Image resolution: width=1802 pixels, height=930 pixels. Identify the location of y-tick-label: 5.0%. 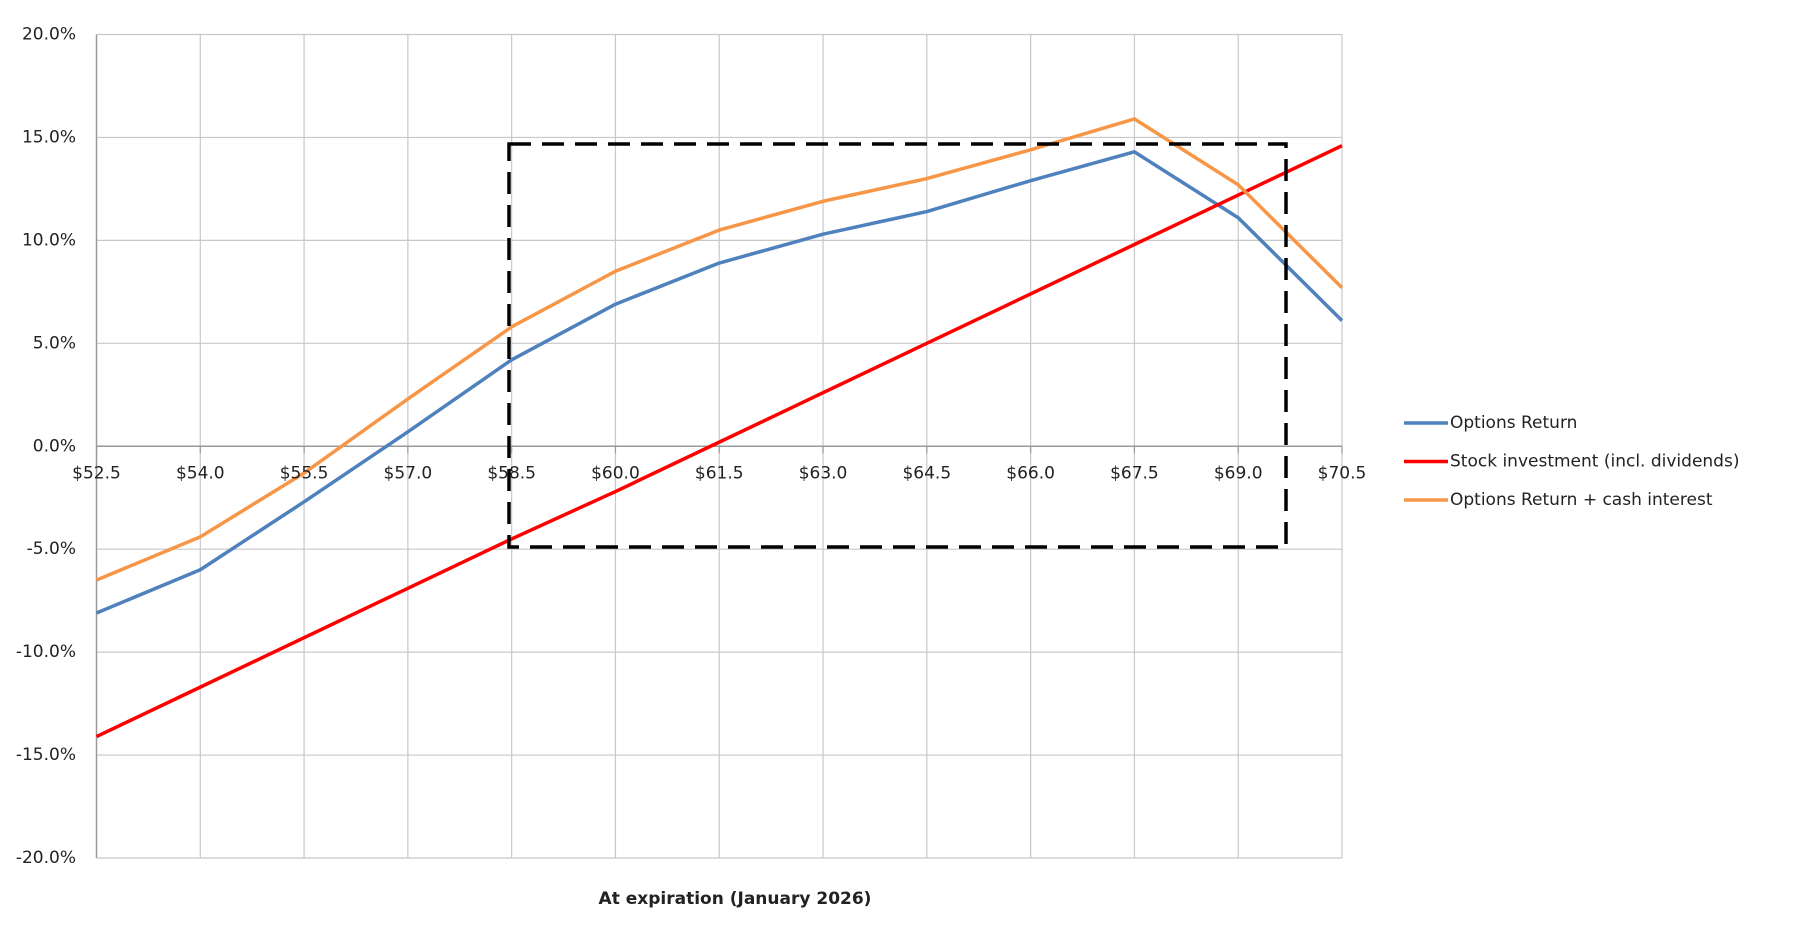
(54, 343).